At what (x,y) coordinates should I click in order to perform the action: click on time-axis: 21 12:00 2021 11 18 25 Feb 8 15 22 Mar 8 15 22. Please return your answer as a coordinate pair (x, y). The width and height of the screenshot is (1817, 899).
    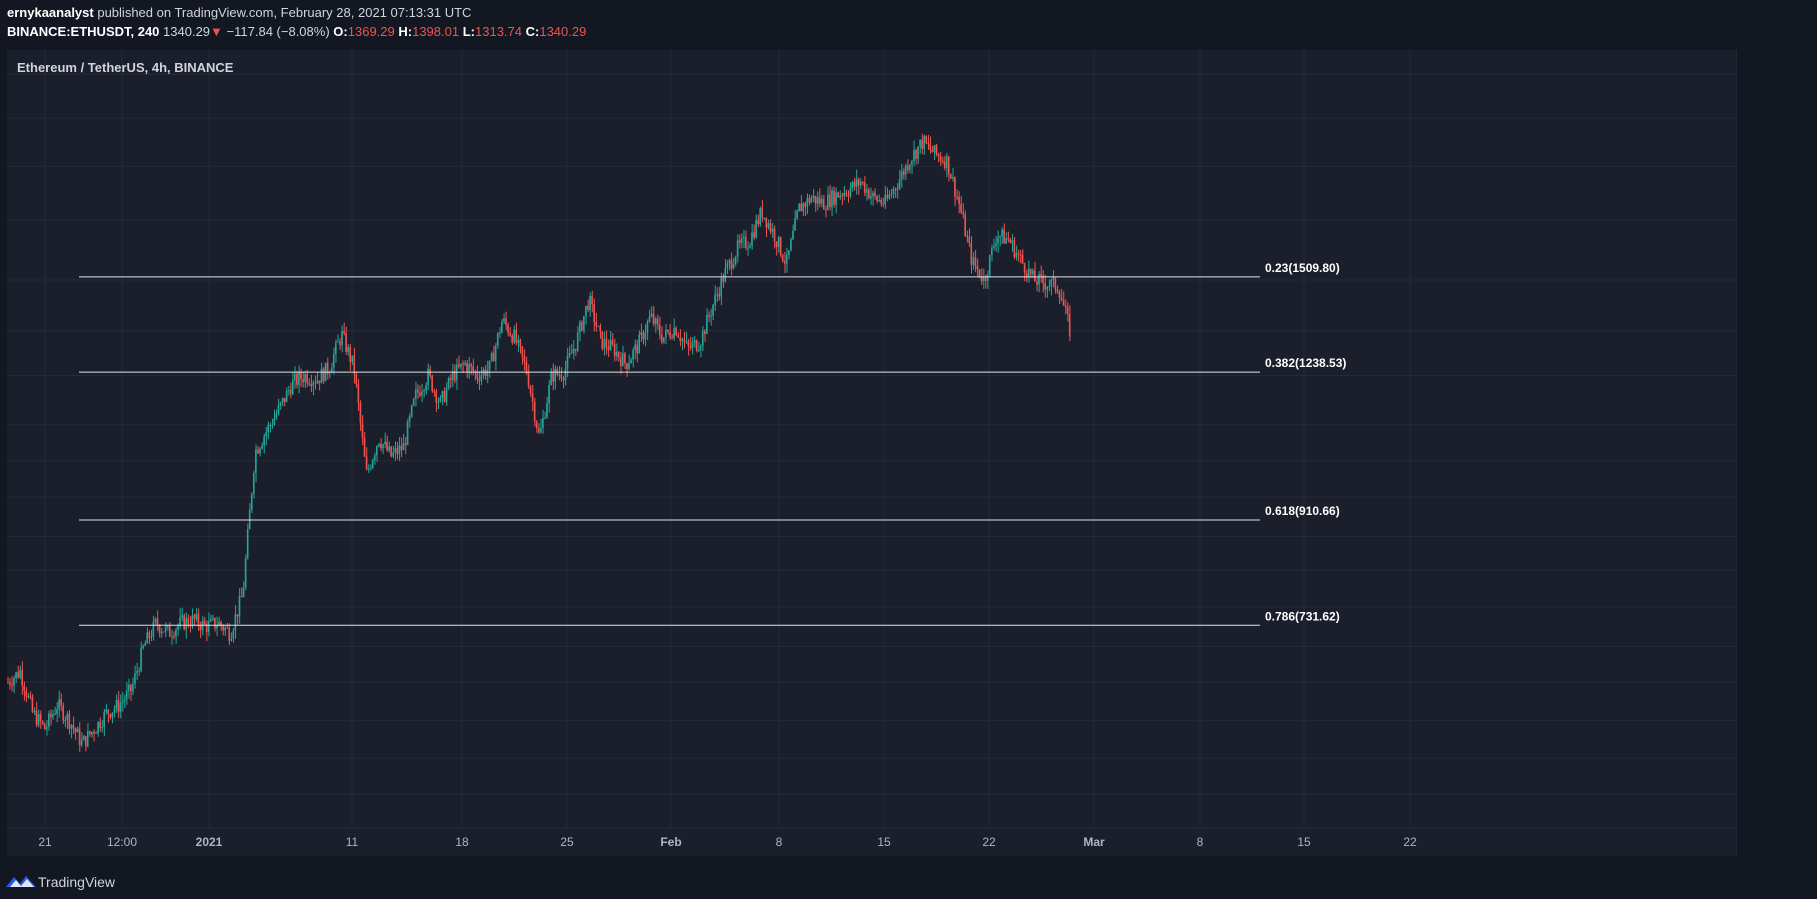
    Looking at the image, I should click on (727, 842).